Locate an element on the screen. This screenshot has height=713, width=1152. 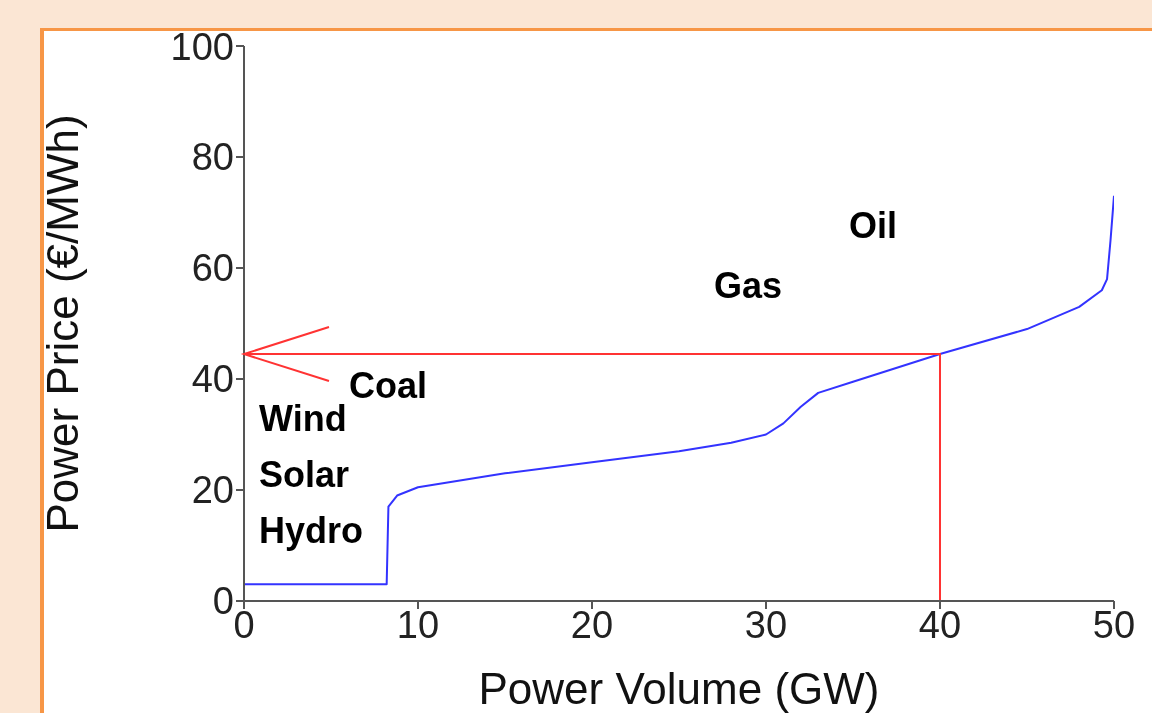
x-tick-label: 20 is located at coordinates (592, 624).